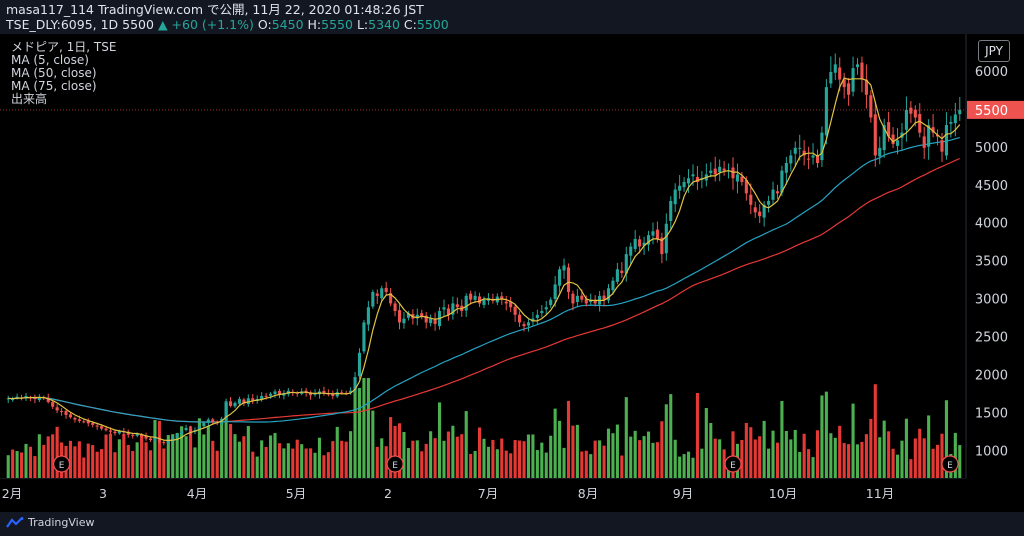 The image size is (1024, 536). Describe the element at coordinates (54, 73) in the screenshot. I see `legend-ma50: MA (50, close)` at that location.